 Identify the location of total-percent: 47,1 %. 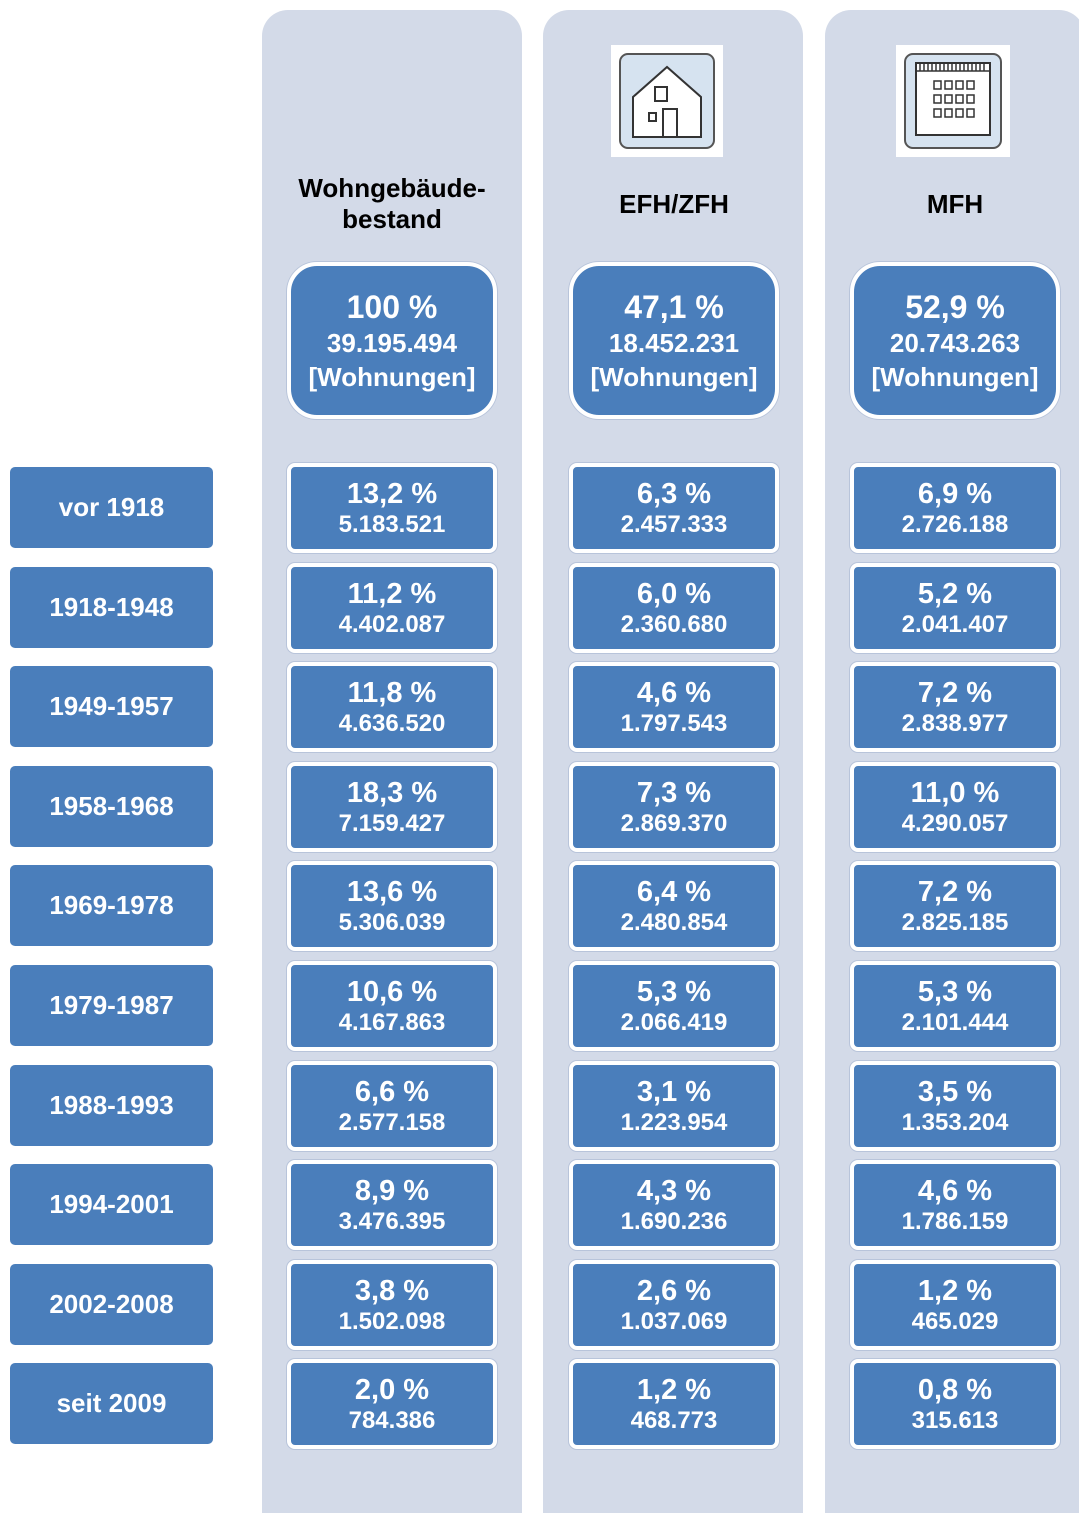
(674, 306).